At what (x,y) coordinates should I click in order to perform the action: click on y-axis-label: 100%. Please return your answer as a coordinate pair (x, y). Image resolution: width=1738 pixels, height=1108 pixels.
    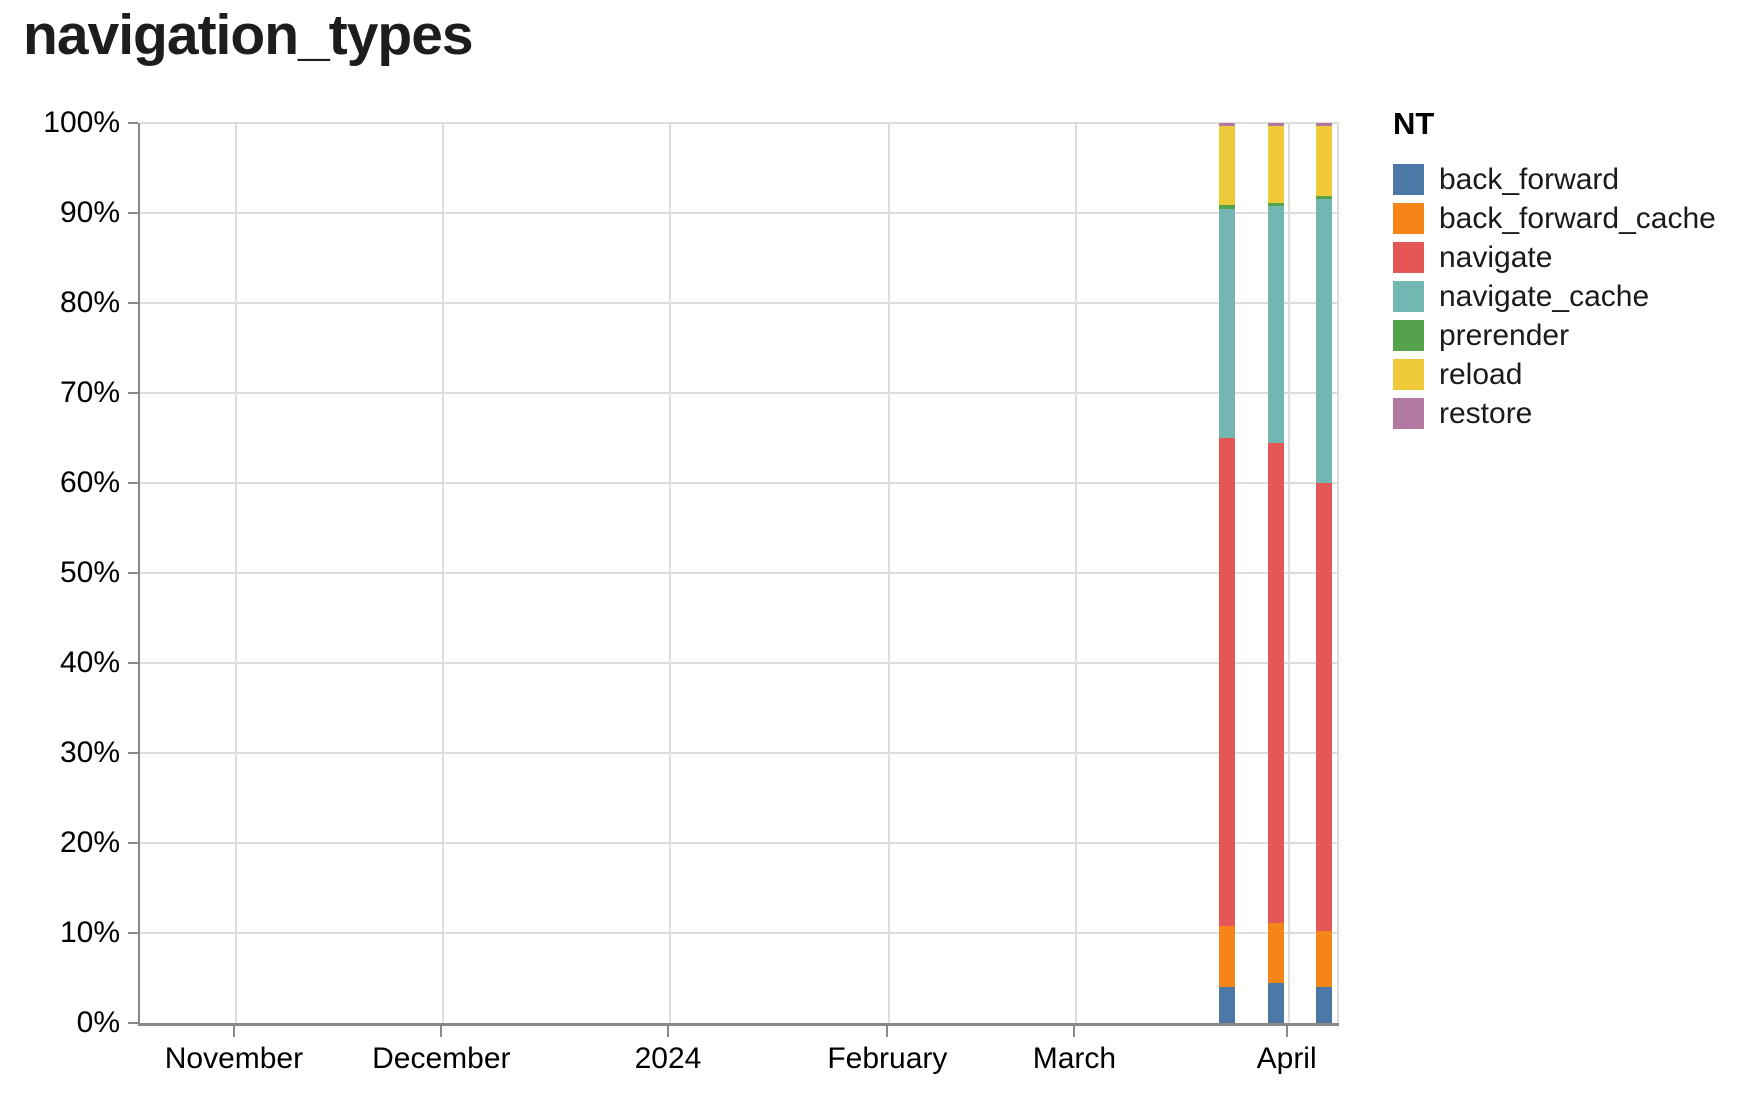
    Looking at the image, I should click on (81, 122).